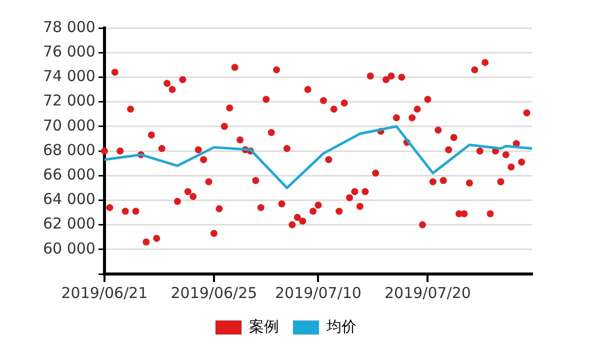 Image resolution: width=592 pixels, height=349 pixels. What do you see at coordinates (69, 174) in the screenshot?
I see `y-tick-label: 66 000` at bounding box center [69, 174].